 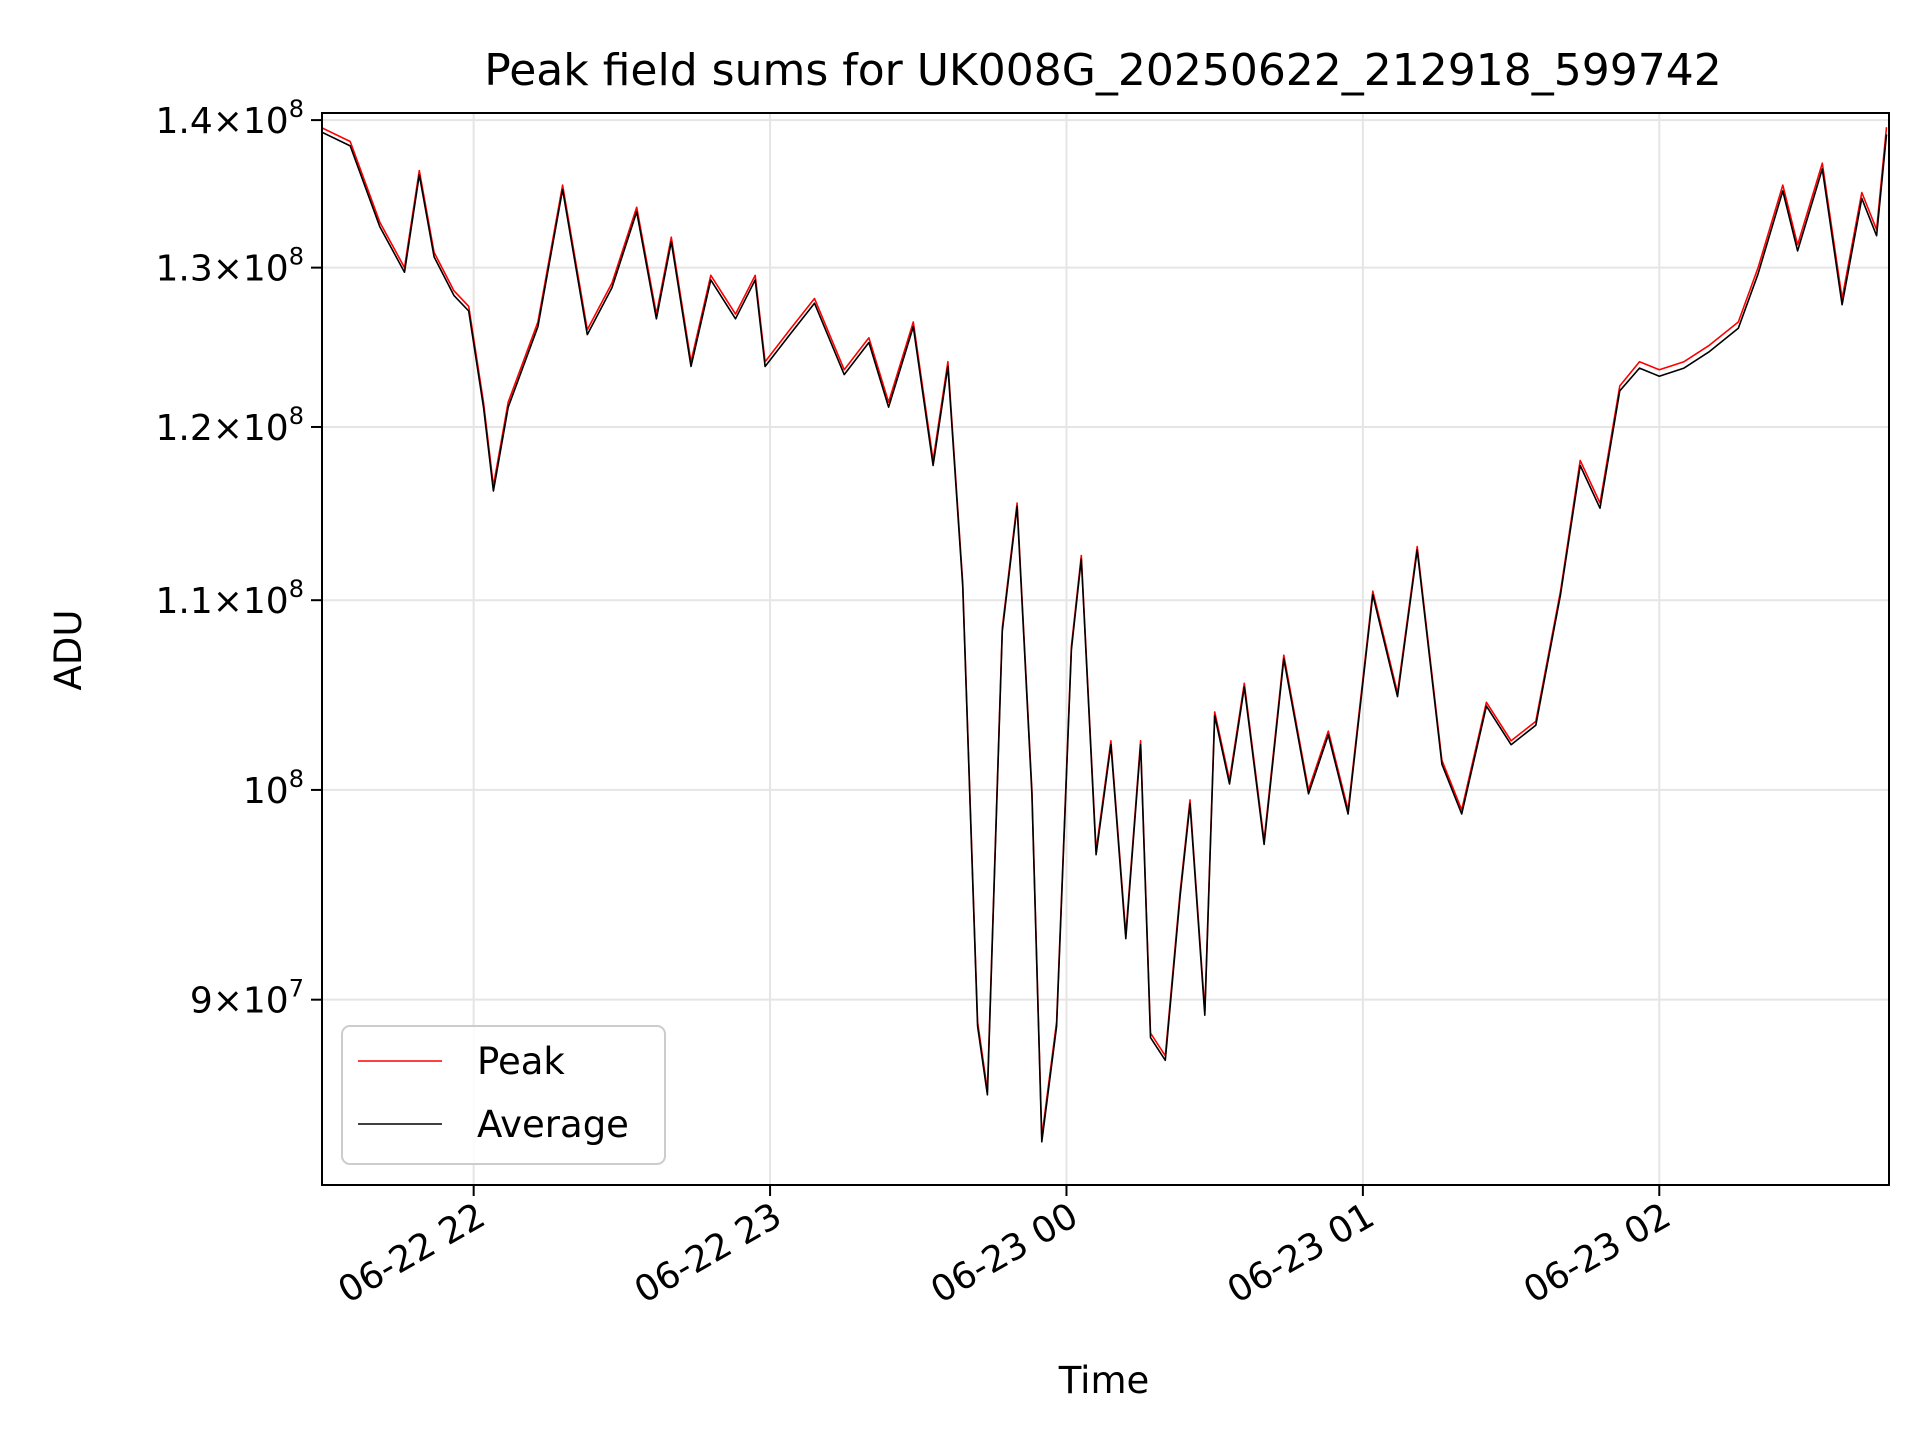 What do you see at coordinates (229, 425) in the screenshot?
I see `y-tick-label: 1.2×108` at bounding box center [229, 425].